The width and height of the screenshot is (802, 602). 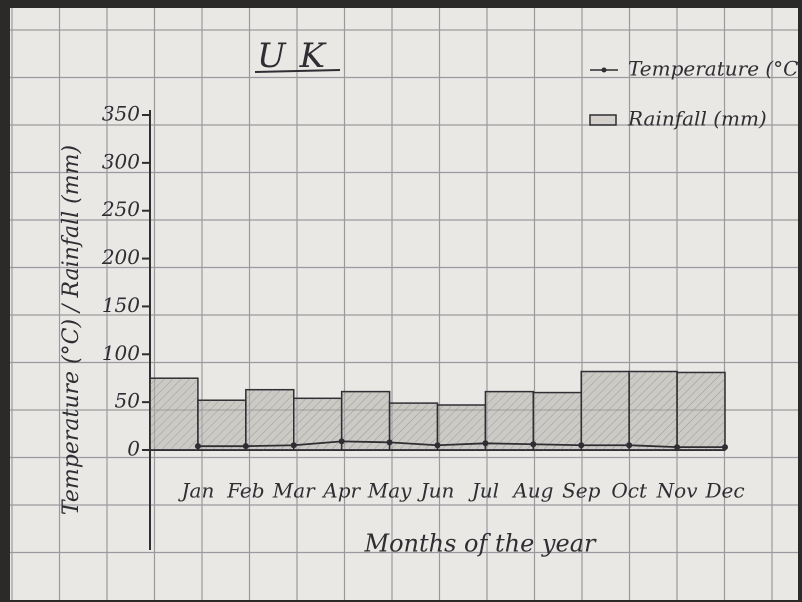 I want to click on legend-swatch, so click(x=603, y=120).